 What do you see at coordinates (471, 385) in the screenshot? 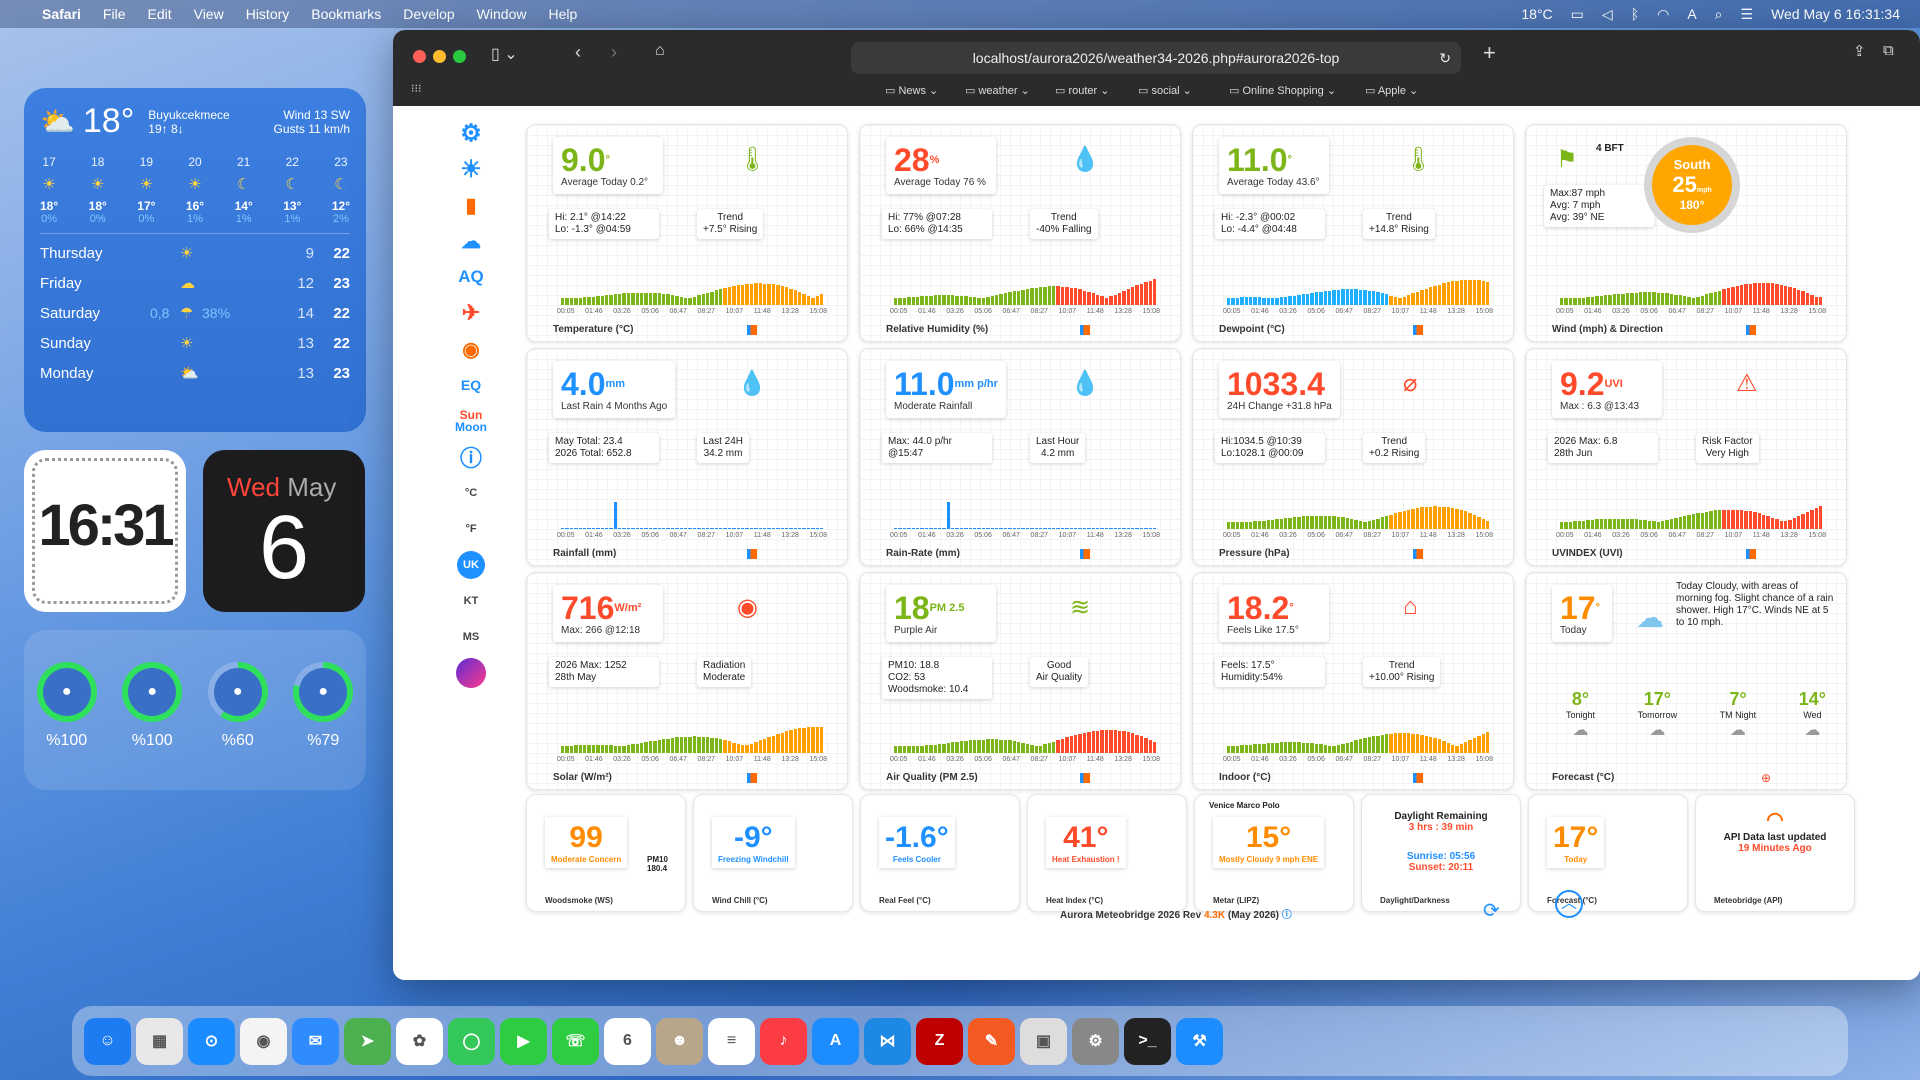
I see `sidebar-eq: EQ` at bounding box center [471, 385].